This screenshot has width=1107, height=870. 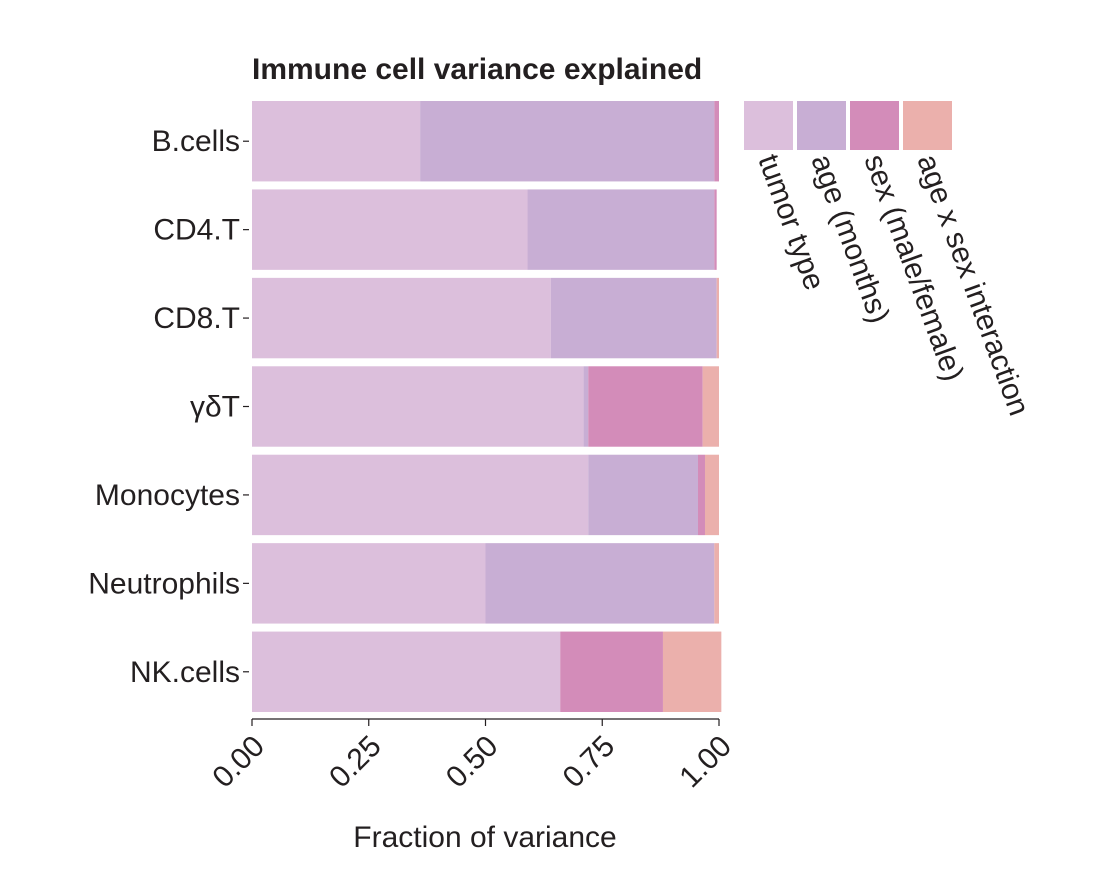 What do you see at coordinates (355, 762) in the screenshot?
I see `x-tick-label: 0.25` at bounding box center [355, 762].